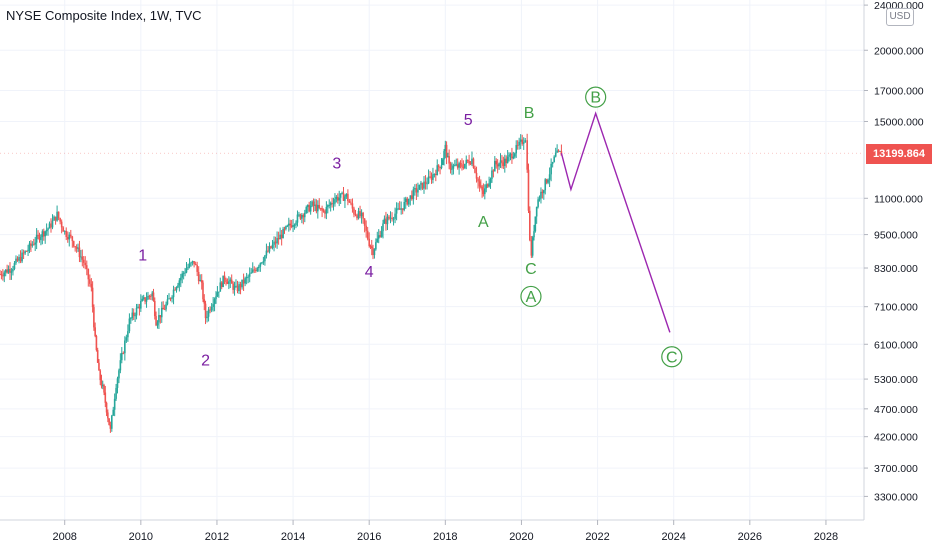  What do you see at coordinates (896, 236) in the screenshot?
I see `y-tick-label: 9500.000` at bounding box center [896, 236].